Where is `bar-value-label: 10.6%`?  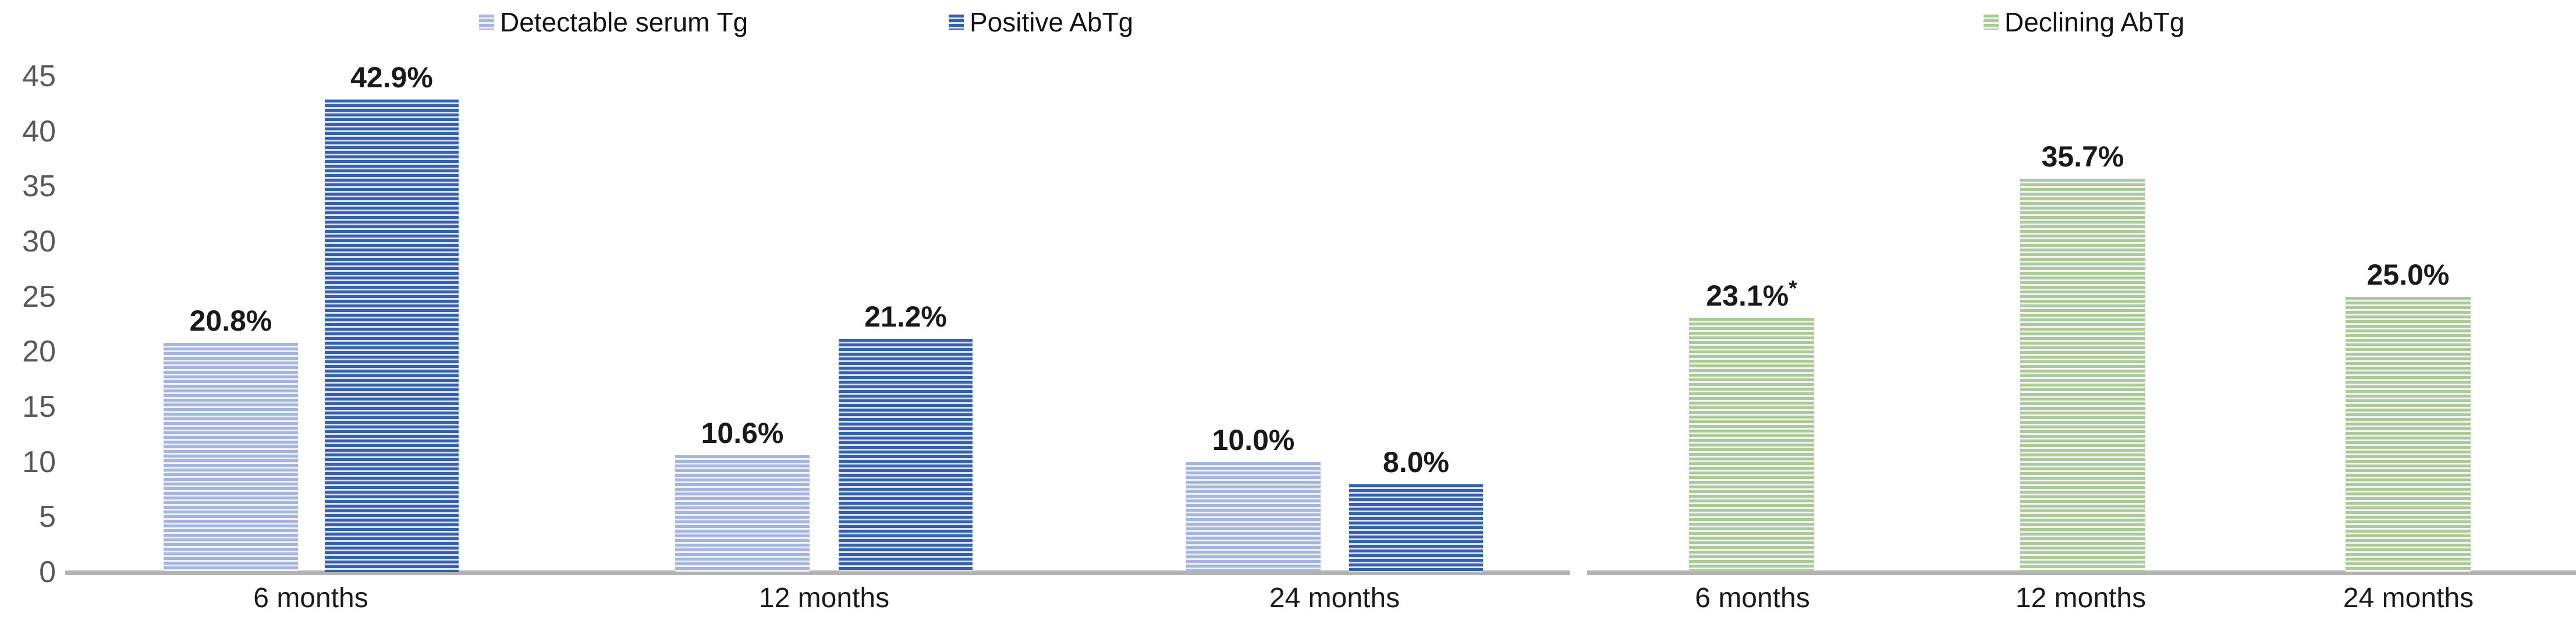
bar-value-label: 10.6% is located at coordinates (743, 434).